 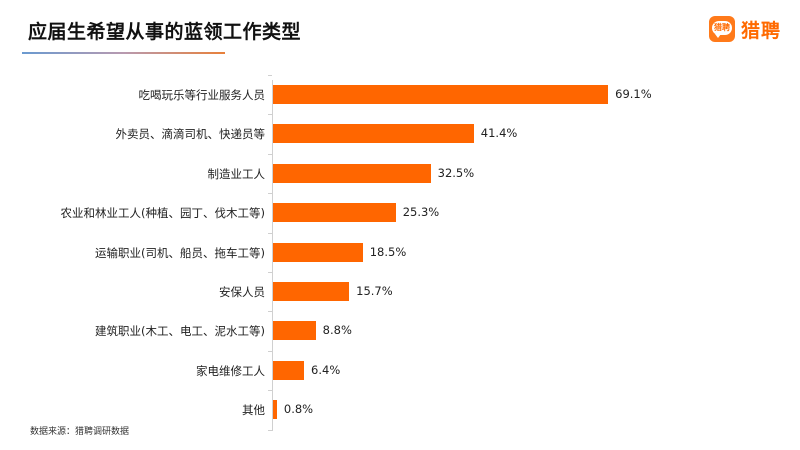 What do you see at coordinates (400, 370) in the screenshot?
I see `bar-row: 家电维修工人 6.4%` at bounding box center [400, 370].